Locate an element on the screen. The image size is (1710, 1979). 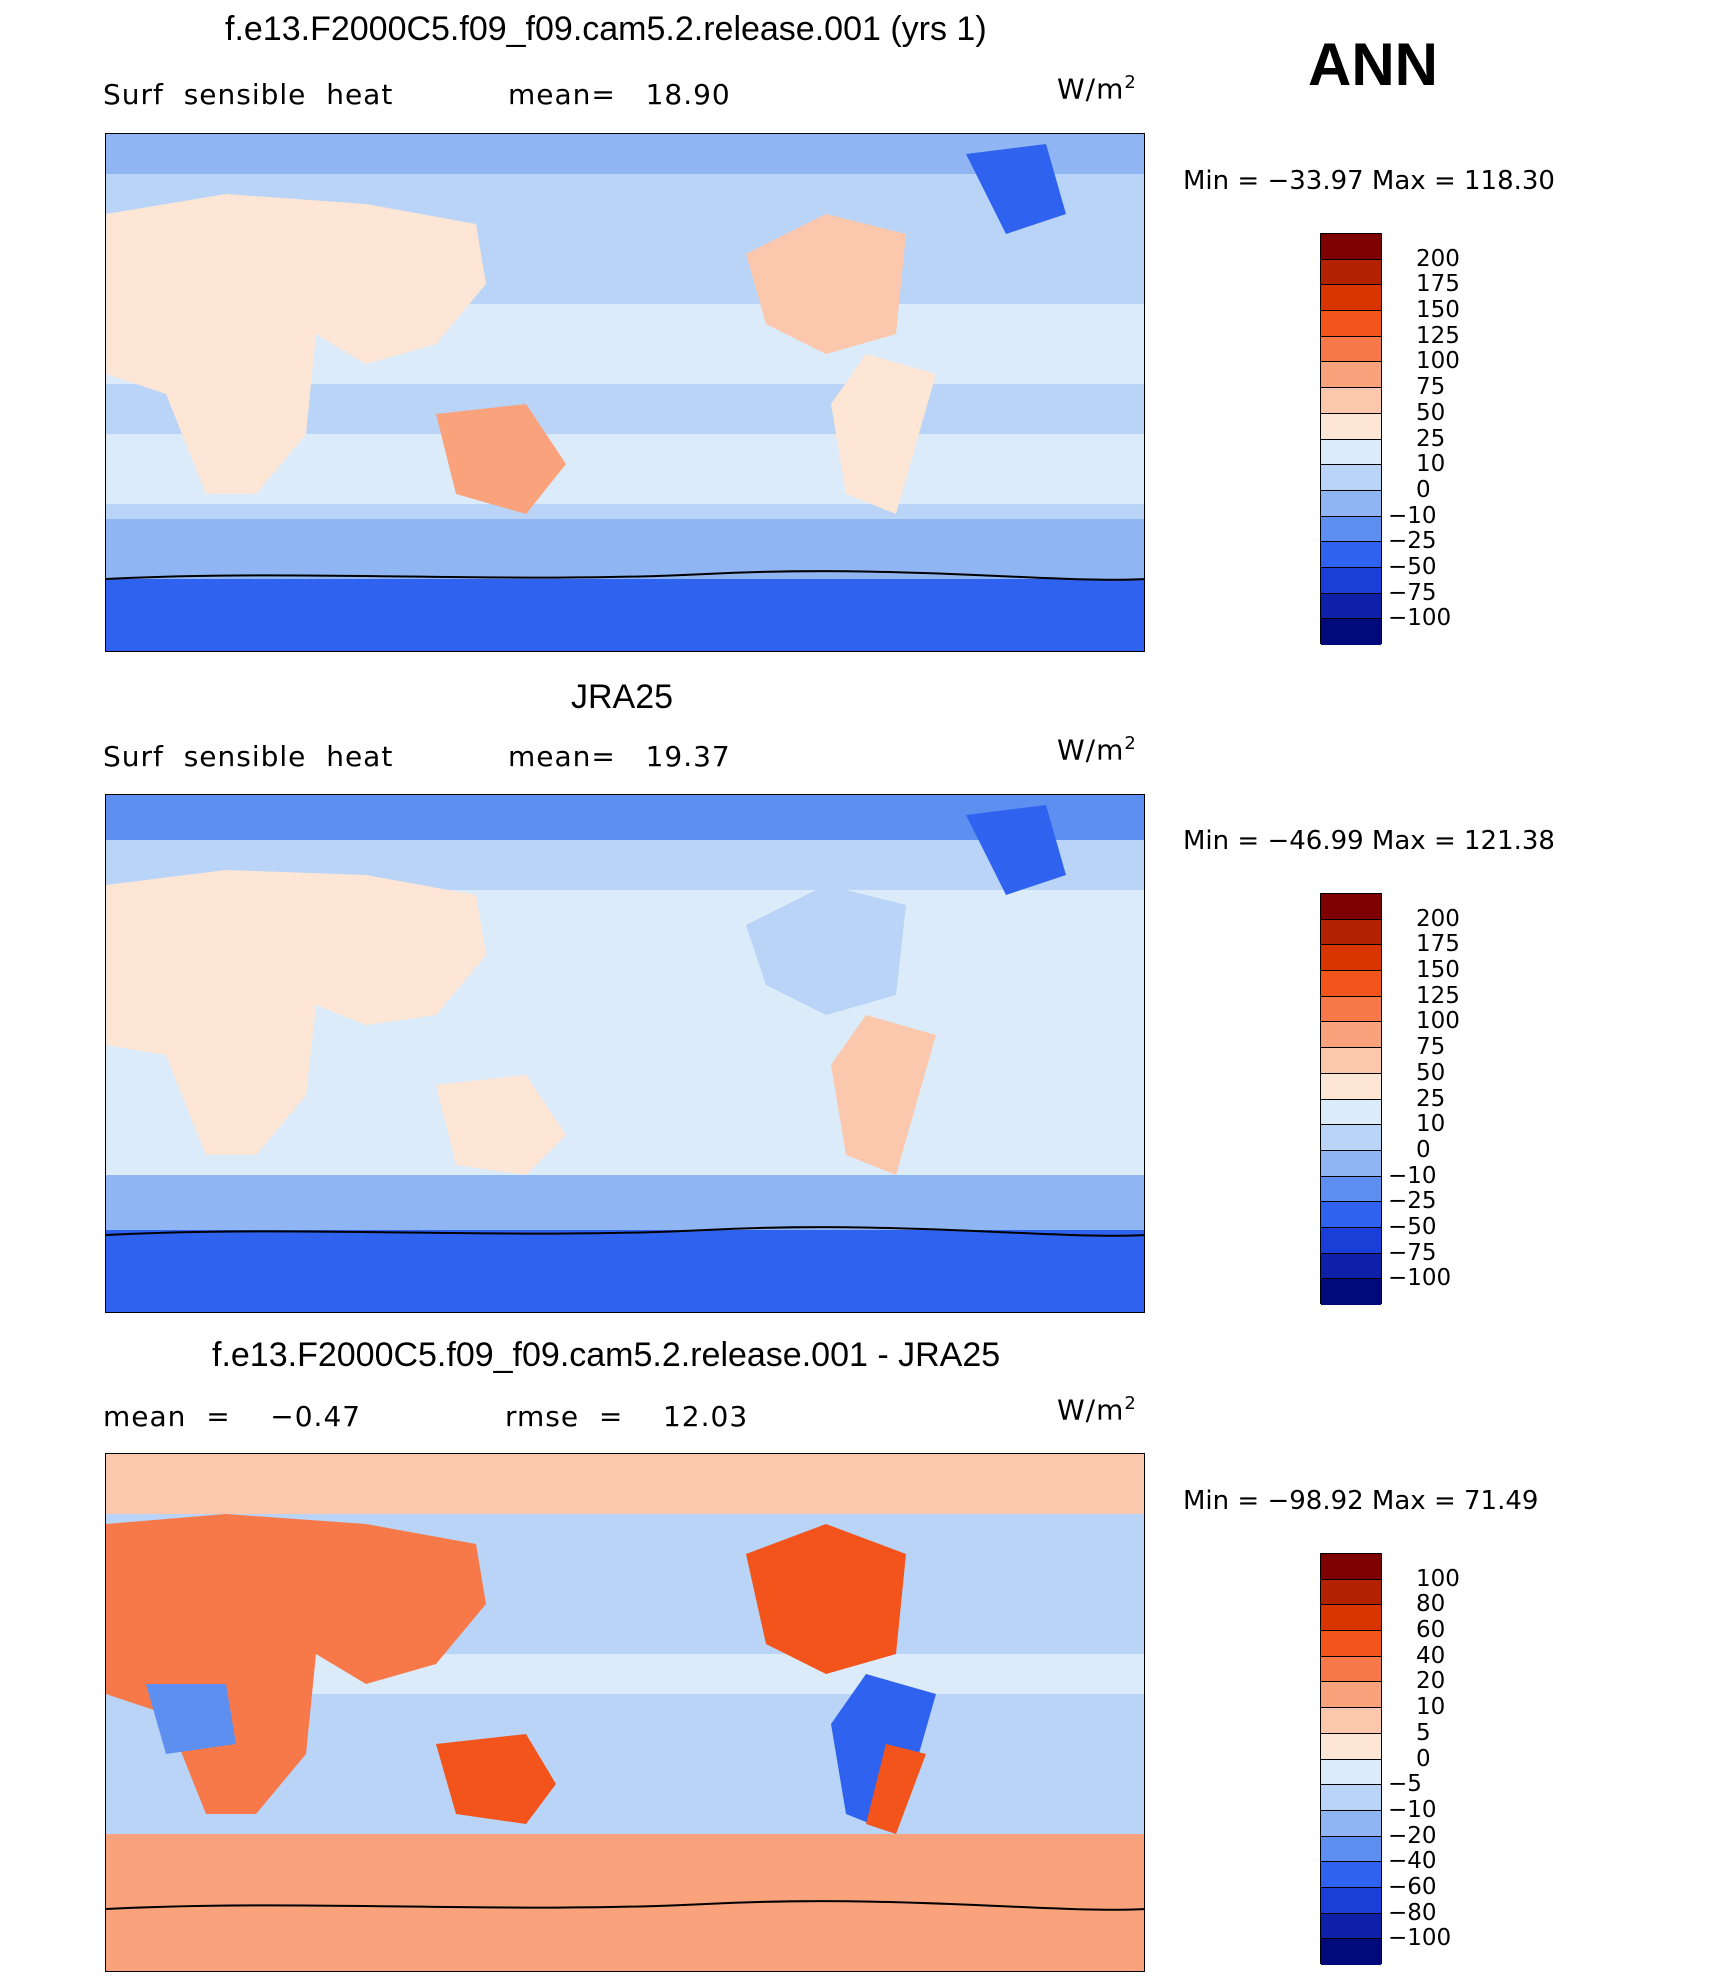
panel2-mean-label: mean= 19.37 is located at coordinates (619, 756).